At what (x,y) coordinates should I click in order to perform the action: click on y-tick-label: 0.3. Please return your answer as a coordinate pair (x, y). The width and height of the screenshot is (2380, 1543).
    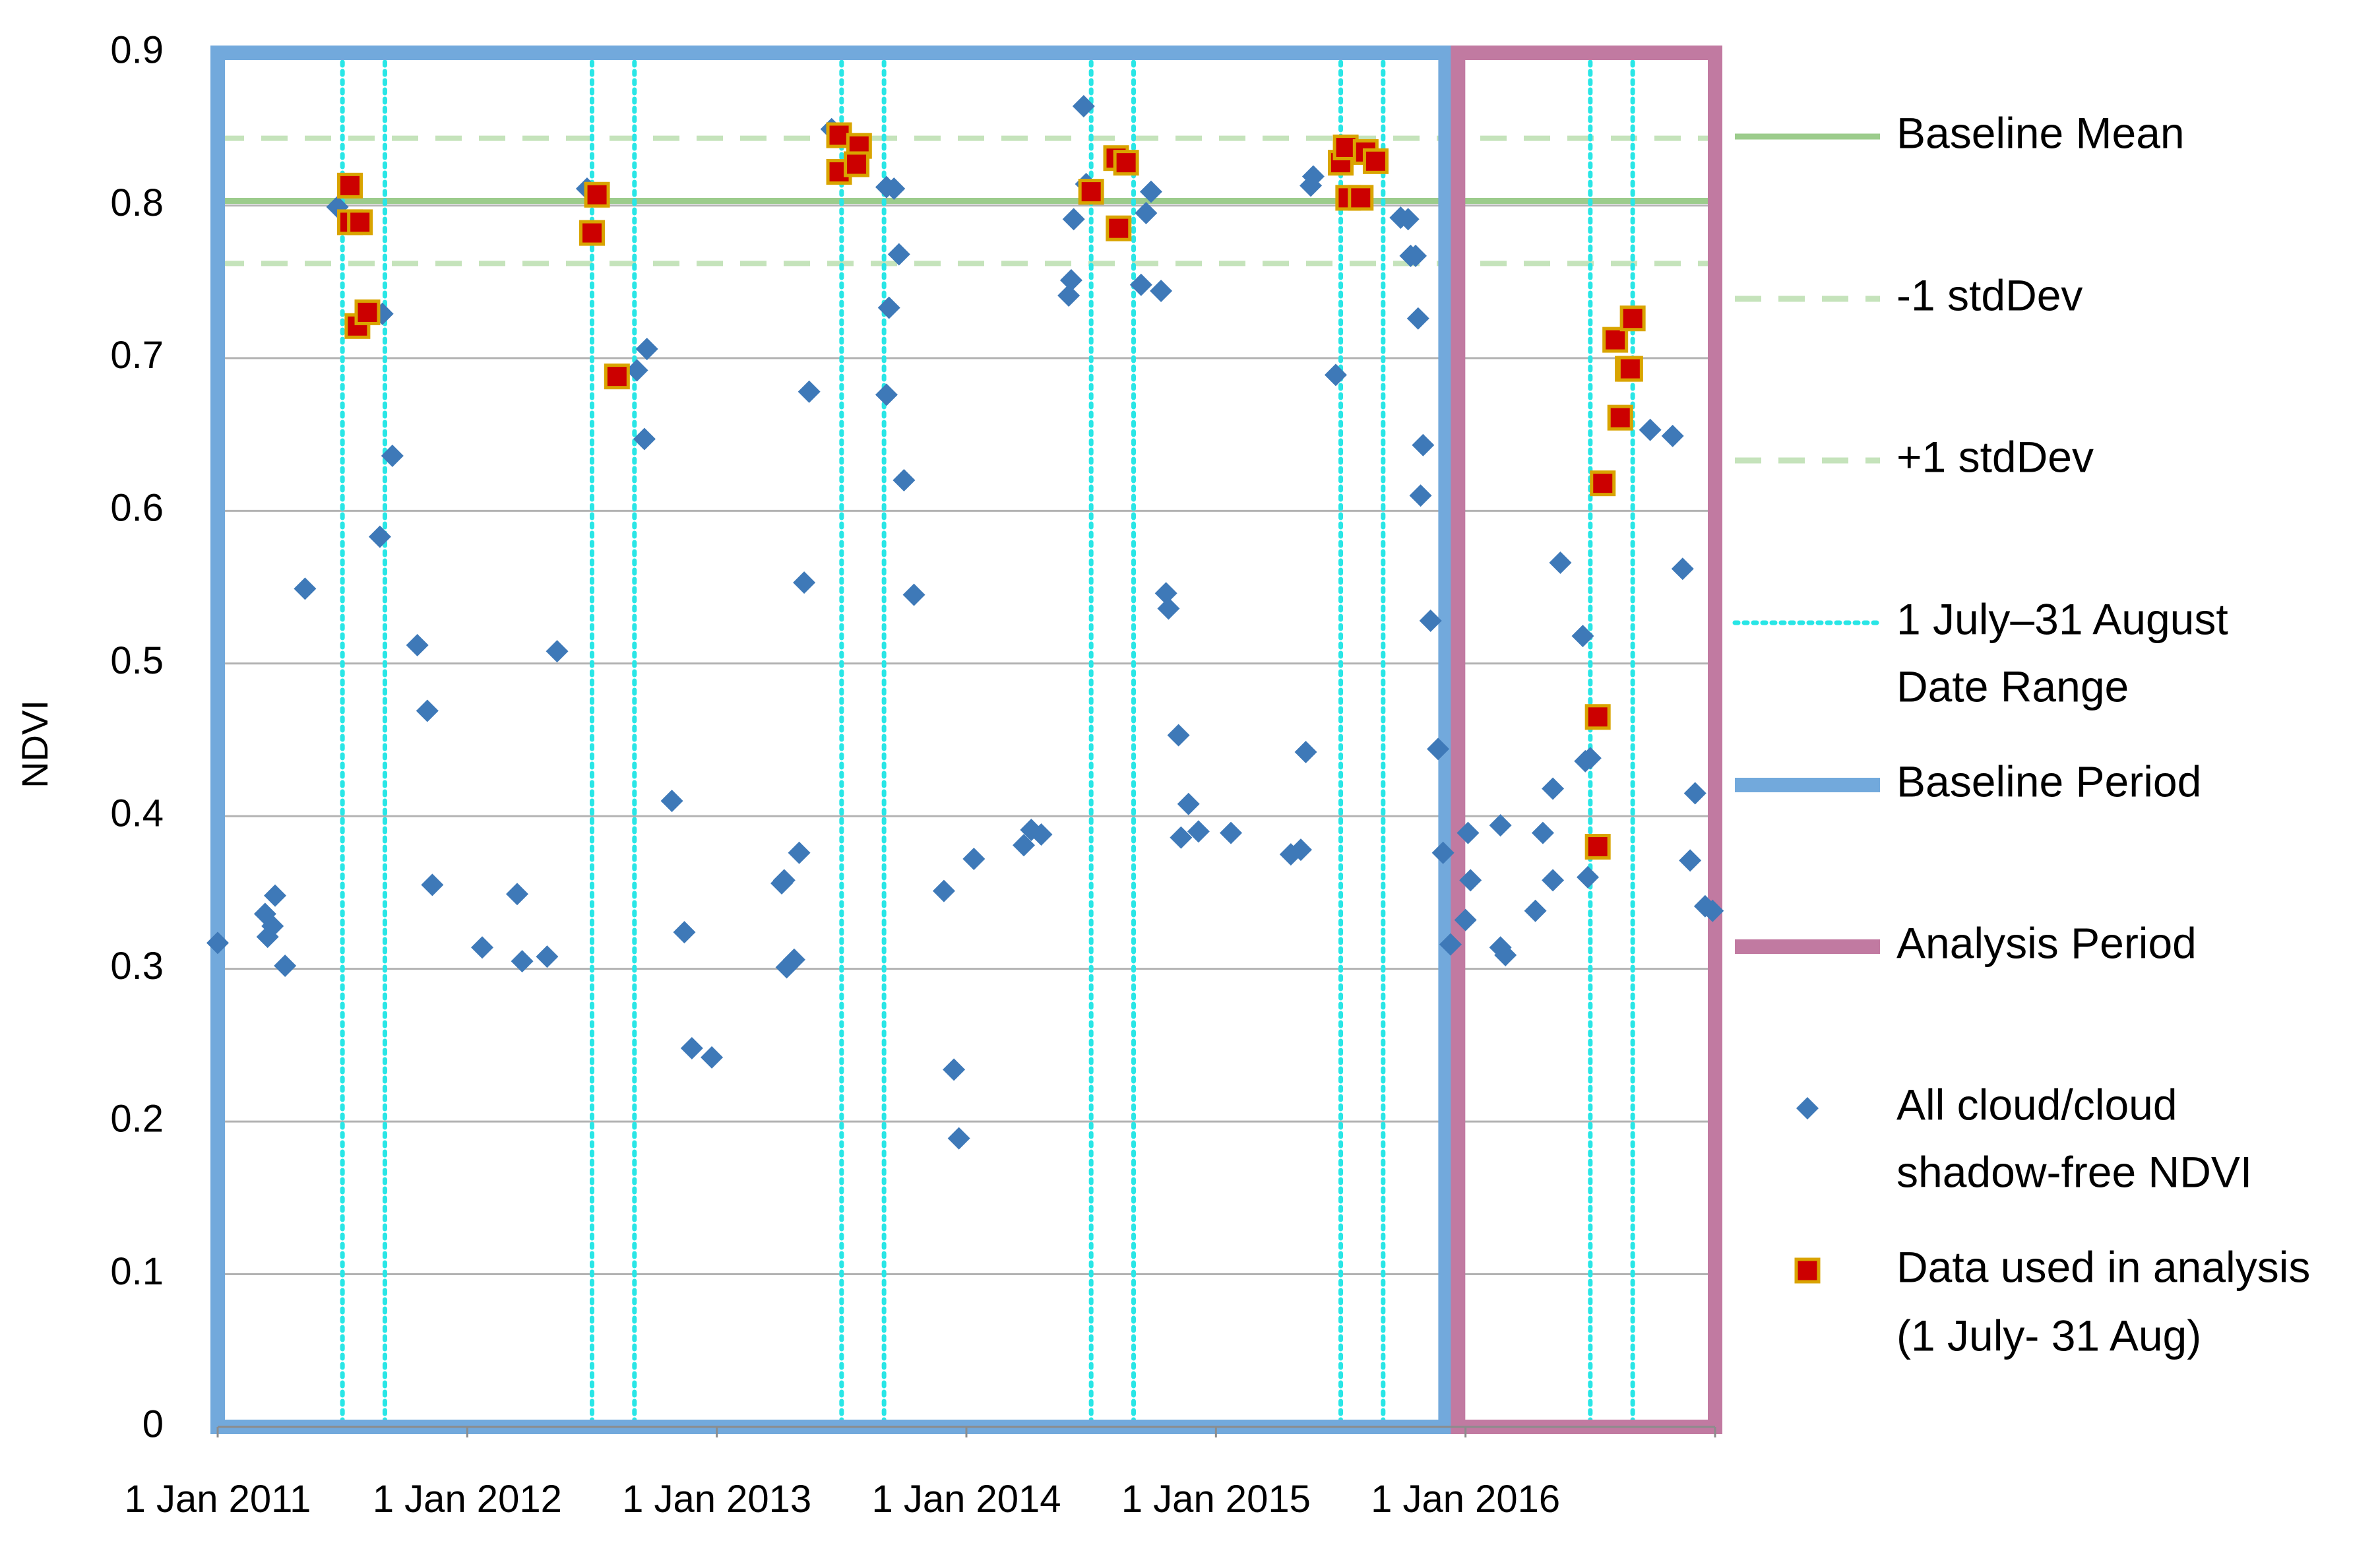
    Looking at the image, I should click on (137, 966).